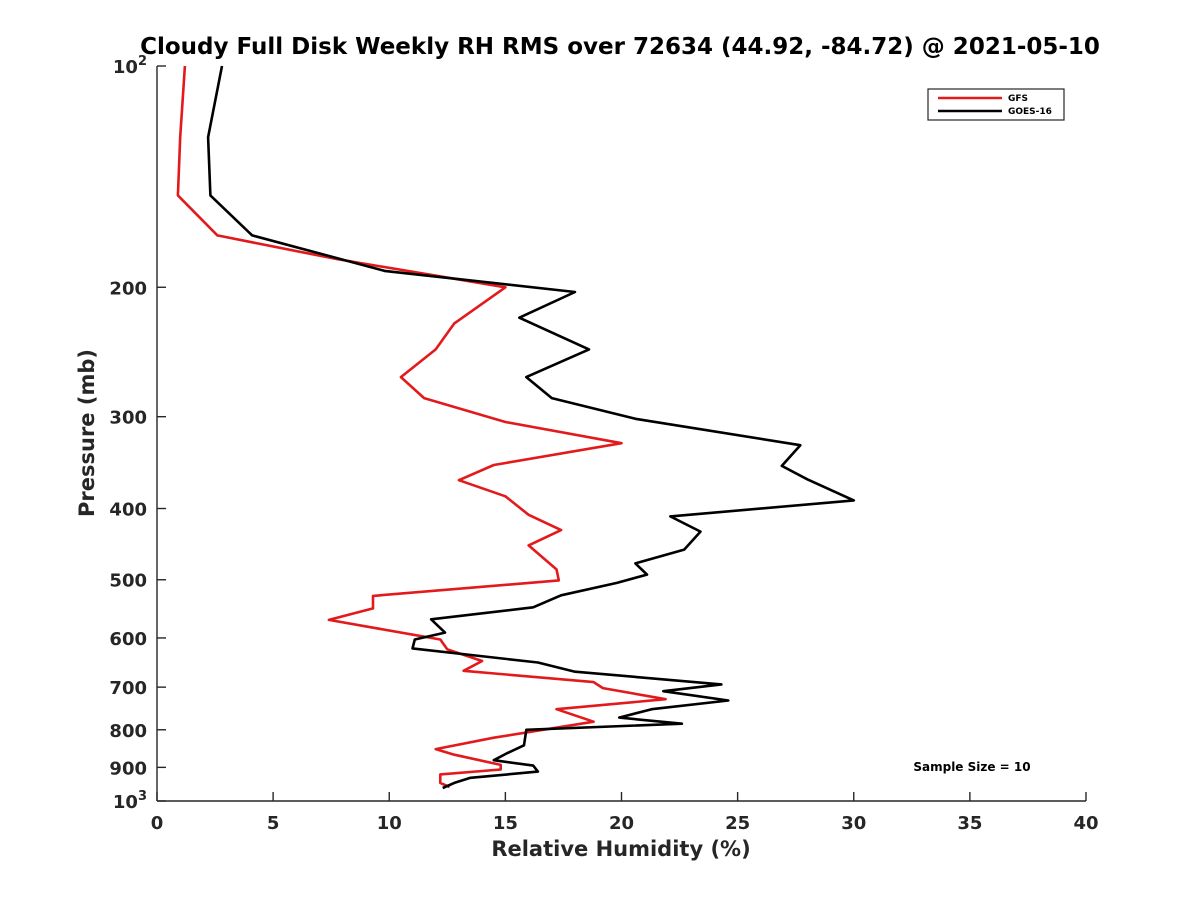 The image size is (1200, 900). I want to click on y-tick-label: 600, so click(128, 639).